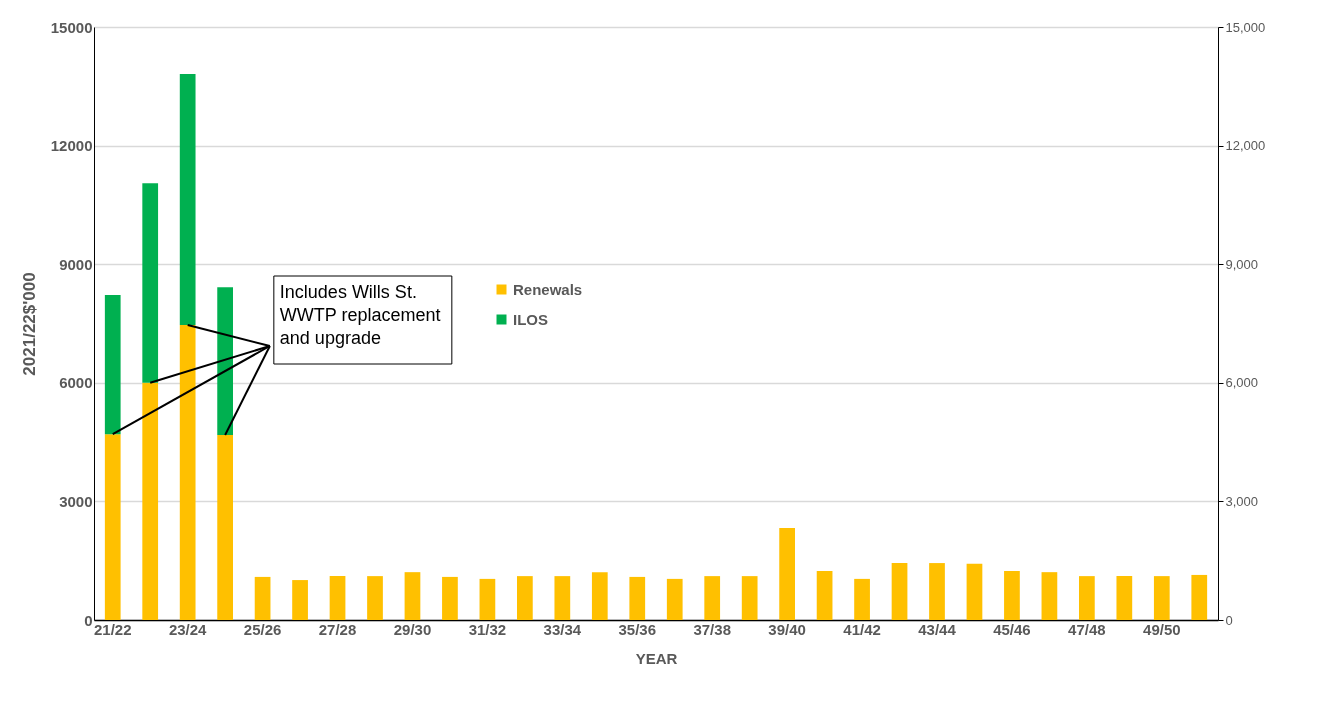 The height and width of the screenshot is (720, 1338). What do you see at coordinates (29, 324) in the screenshot?
I see `y-axis-title: 2021/22$'000` at bounding box center [29, 324].